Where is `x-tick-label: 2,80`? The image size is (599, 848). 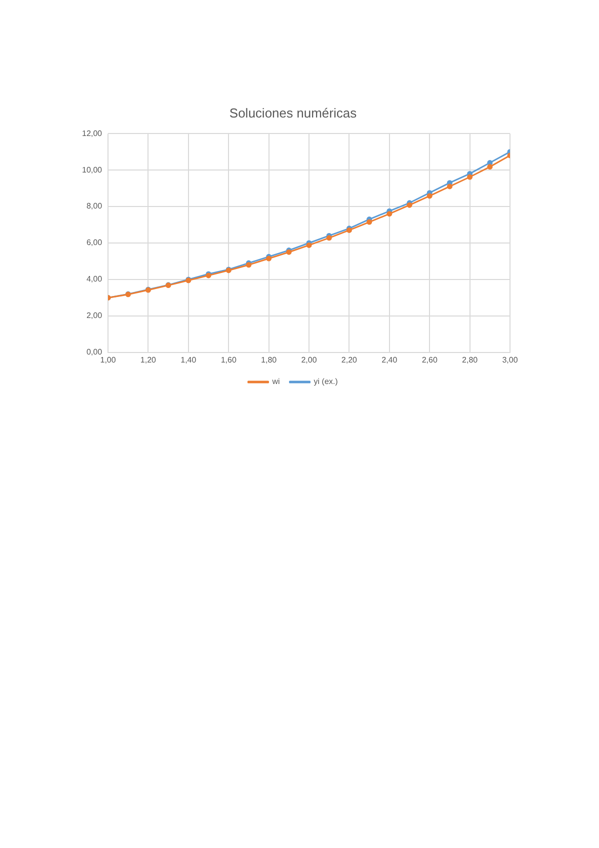
x-tick-label: 2,80 is located at coordinates (470, 359).